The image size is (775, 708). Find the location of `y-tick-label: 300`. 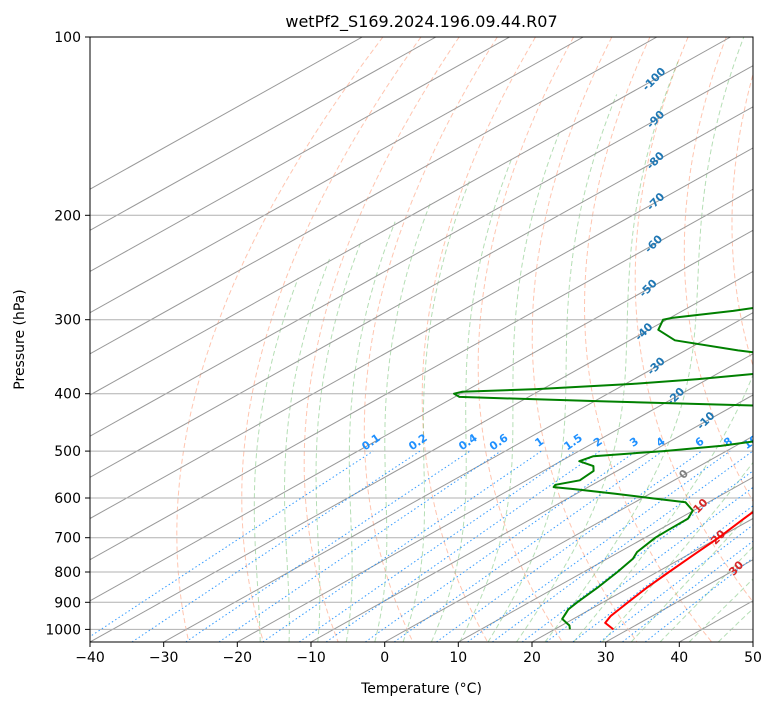

y-tick-label: 300 is located at coordinates (67, 321).